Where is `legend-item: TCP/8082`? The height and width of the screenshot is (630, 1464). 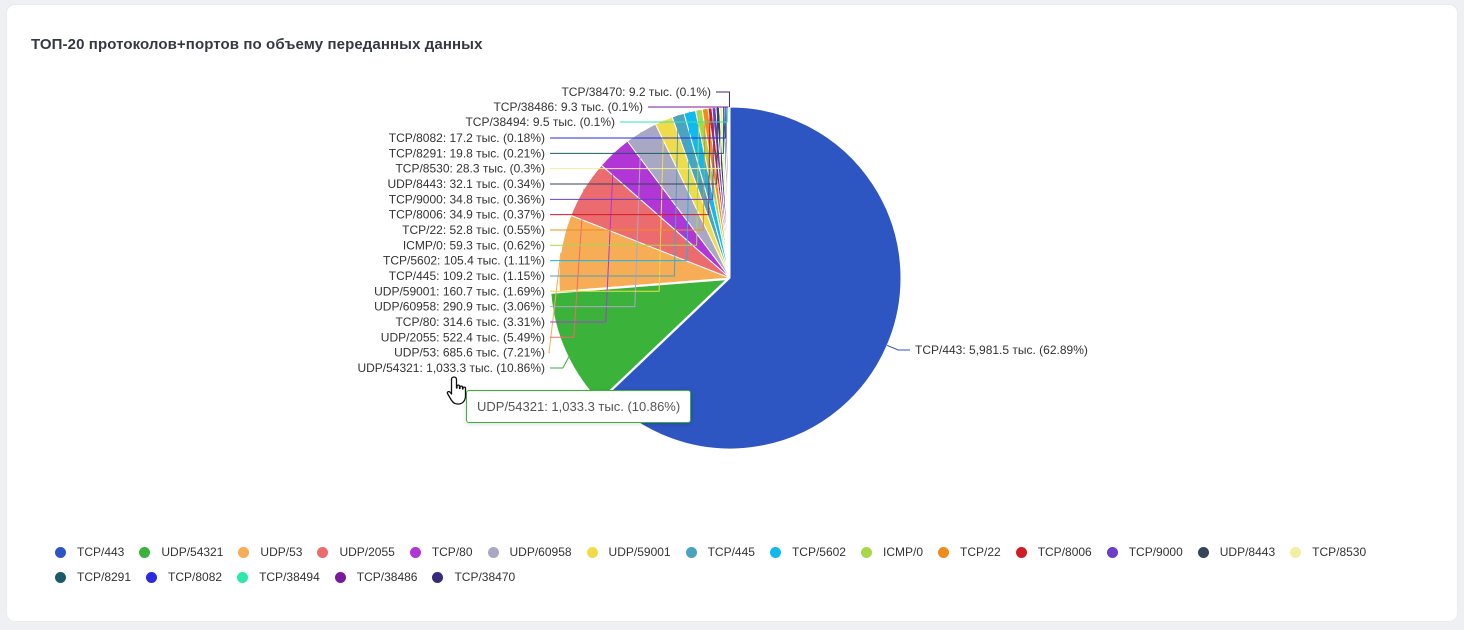
legend-item: TCP/8082 is located at coordinates (184, 577).